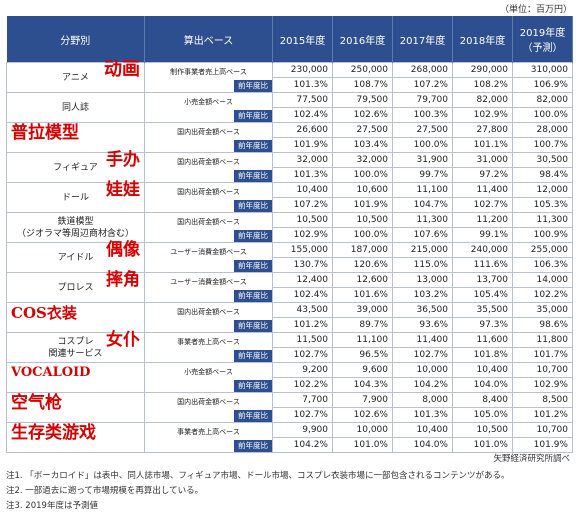 This screenshot has height=513, width=584. Describe the element at coordinates (422, 70) in the screenshot. I see `value-cell: 268,000` at that location.